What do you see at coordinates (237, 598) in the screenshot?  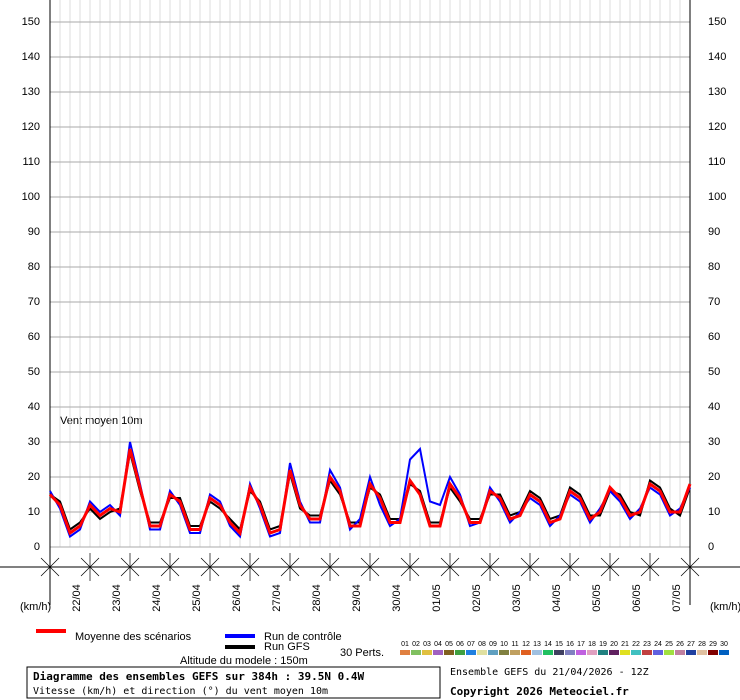 I see `x-tick-label: 26/04` at bounding box center [237, 598].